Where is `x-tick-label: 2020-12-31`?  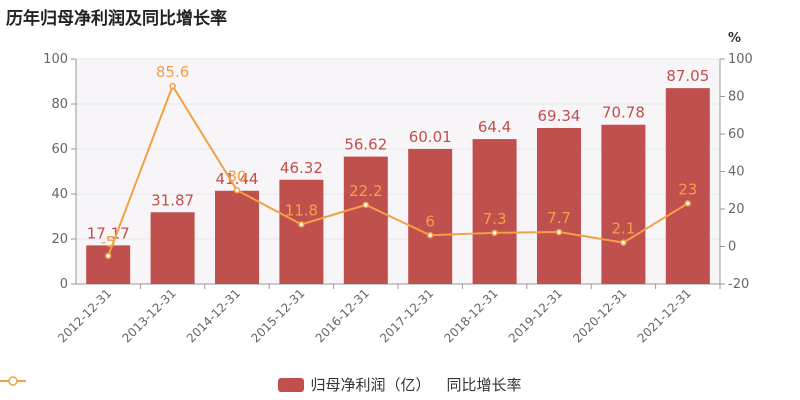
x-tick-label: 2020-12-31 is located at coordinates (599, 315).